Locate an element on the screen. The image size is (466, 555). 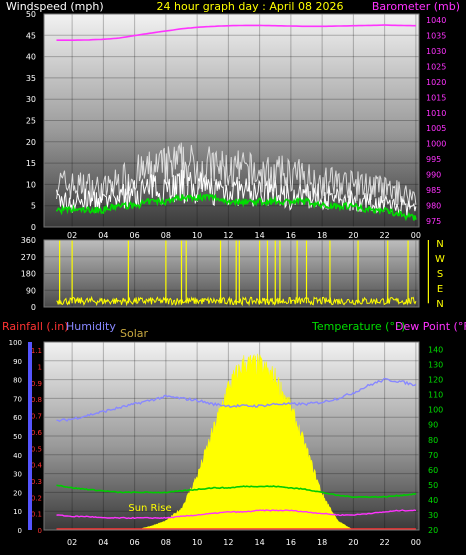
wind-tick-label: 5 is located at coordinates (33, 206).